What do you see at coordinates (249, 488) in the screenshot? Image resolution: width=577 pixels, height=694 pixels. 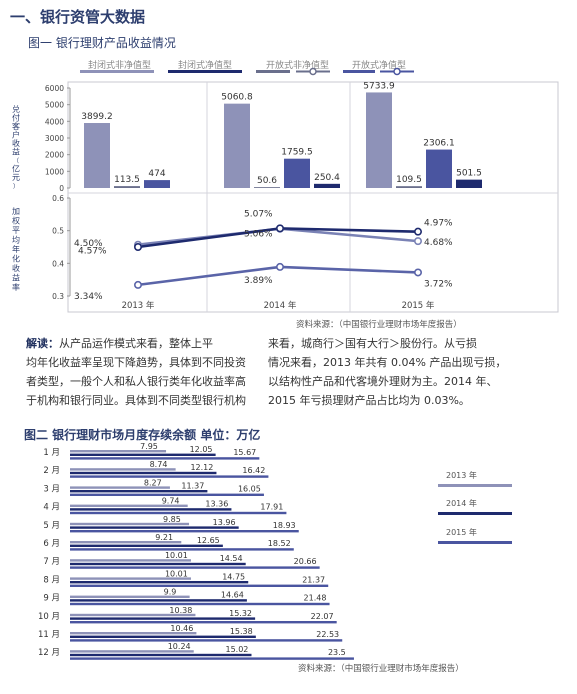 I see `month-bar-label: 16.05` at bounding box center [249, 488].